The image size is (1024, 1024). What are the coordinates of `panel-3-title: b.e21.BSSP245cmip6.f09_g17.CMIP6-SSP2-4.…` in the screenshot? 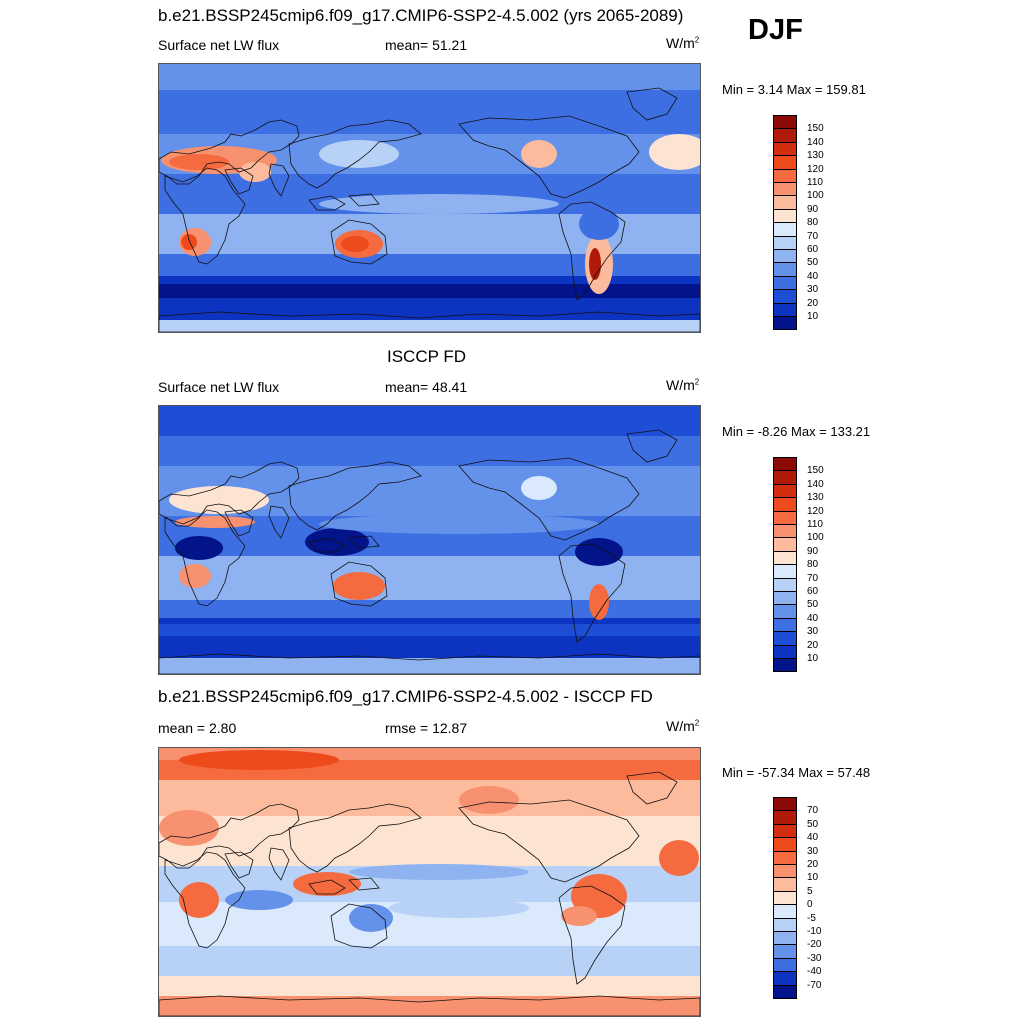 It's located at (405, 696).